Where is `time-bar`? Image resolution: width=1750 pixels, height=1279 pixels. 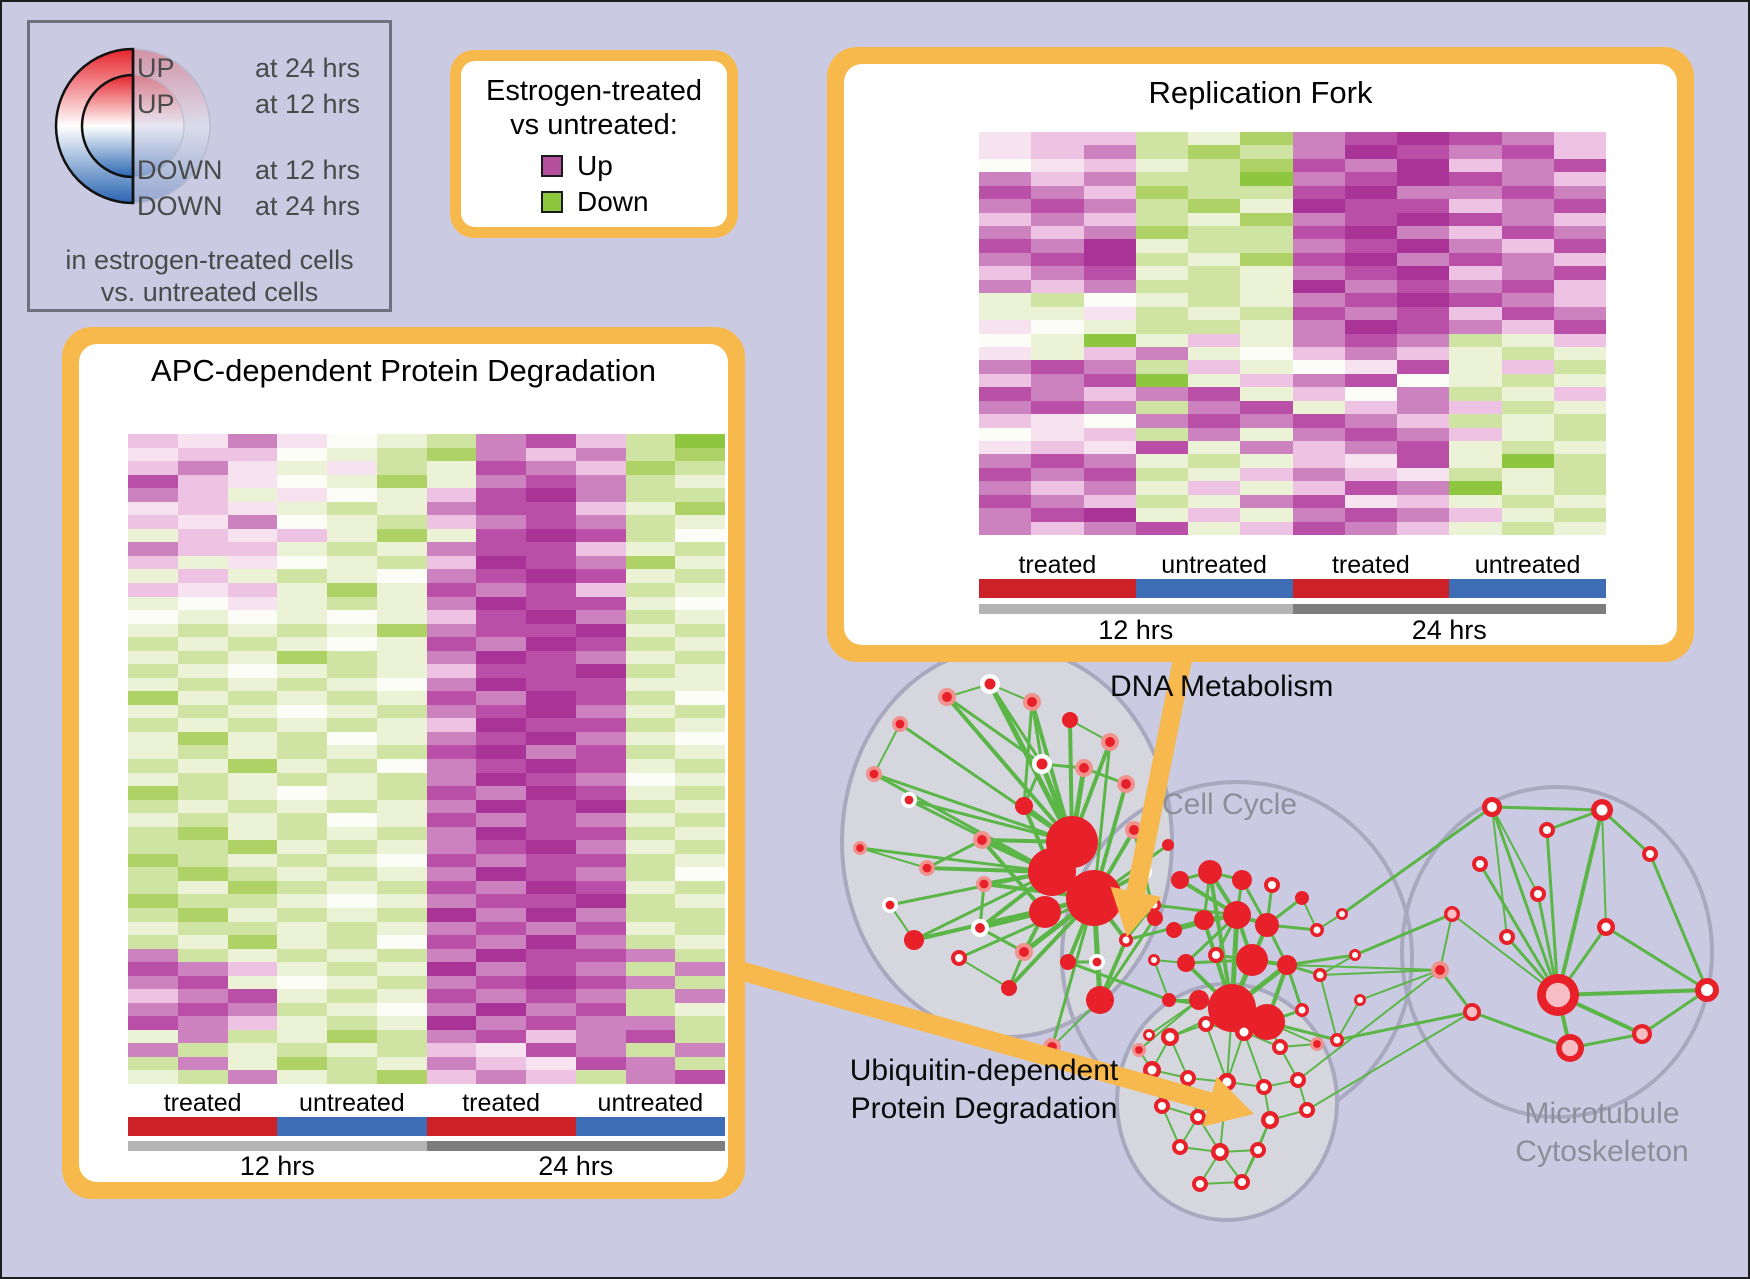
time-bar is located at coordinates (1136, 609).